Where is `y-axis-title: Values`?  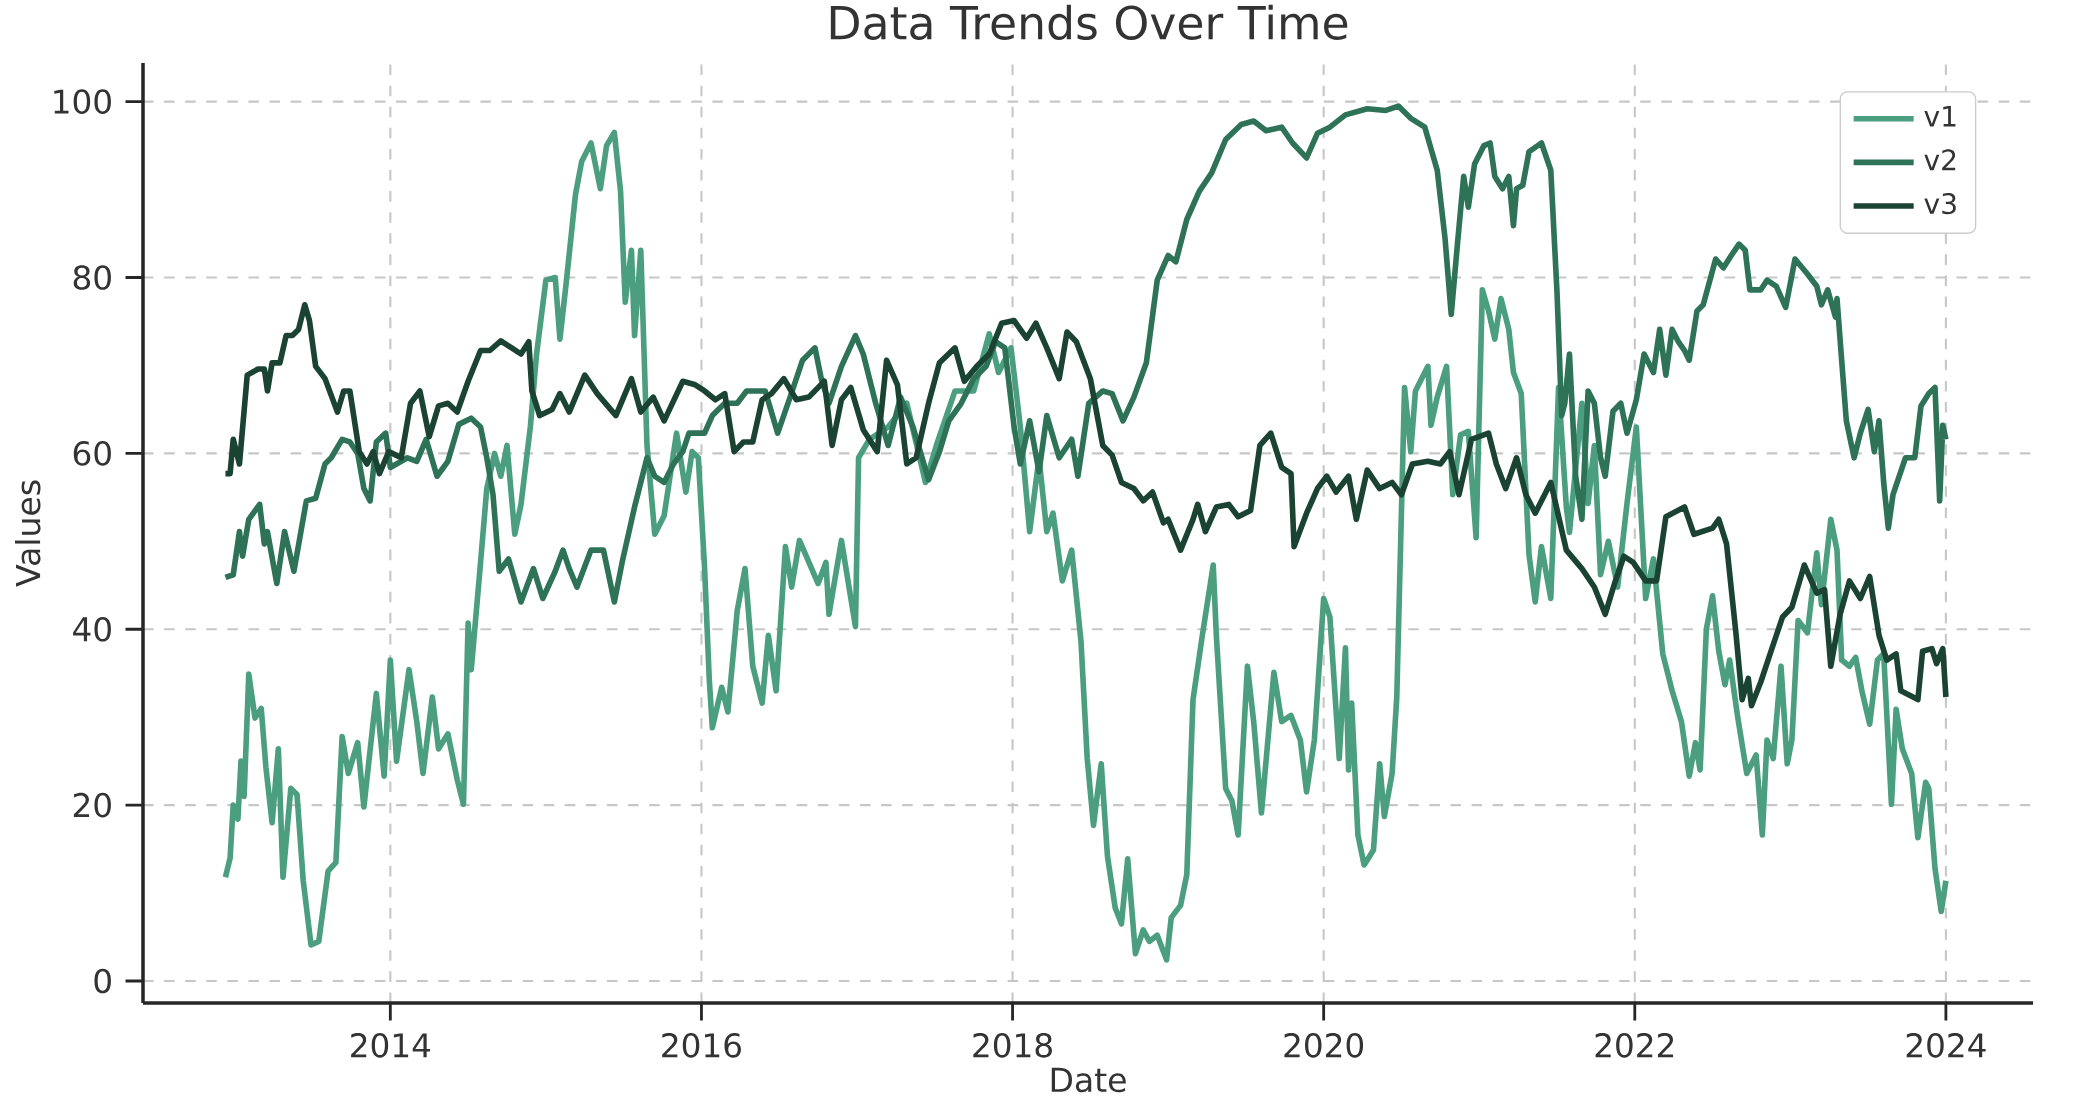
y-axis-title: Values is located at coordinates (28, 533).